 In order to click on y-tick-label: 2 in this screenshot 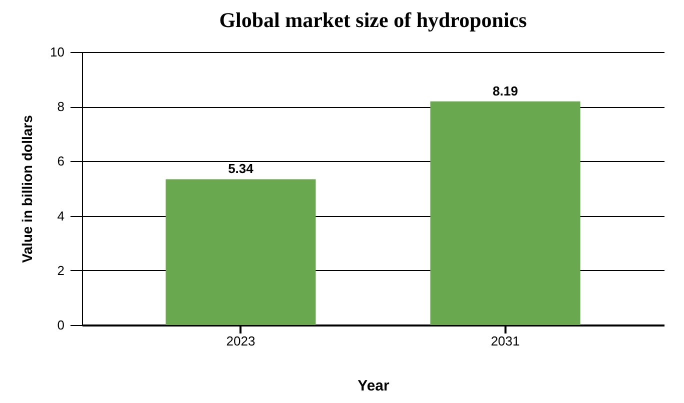, I will do `click(60, 270)`.